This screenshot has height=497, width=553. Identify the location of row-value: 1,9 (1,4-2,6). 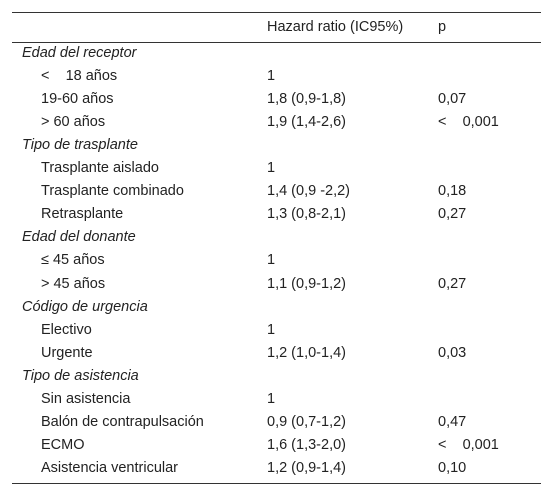
(306, 122).